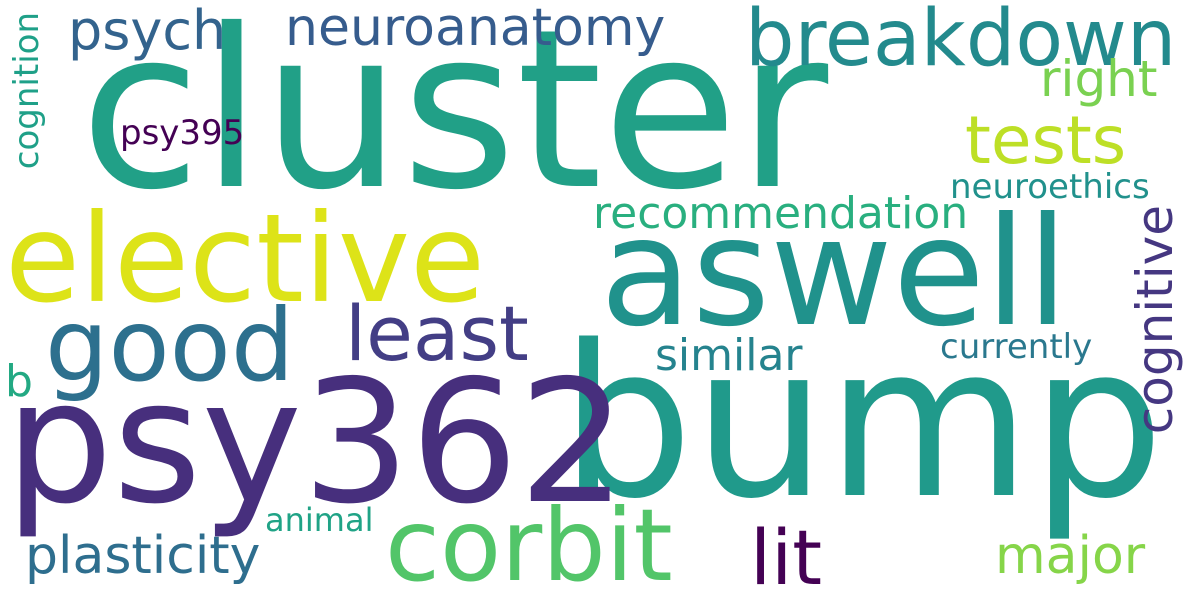 The height and width of the screenshot is (600, 1200). I want to click on word-recommendation: recommendation, so click(781, 213).